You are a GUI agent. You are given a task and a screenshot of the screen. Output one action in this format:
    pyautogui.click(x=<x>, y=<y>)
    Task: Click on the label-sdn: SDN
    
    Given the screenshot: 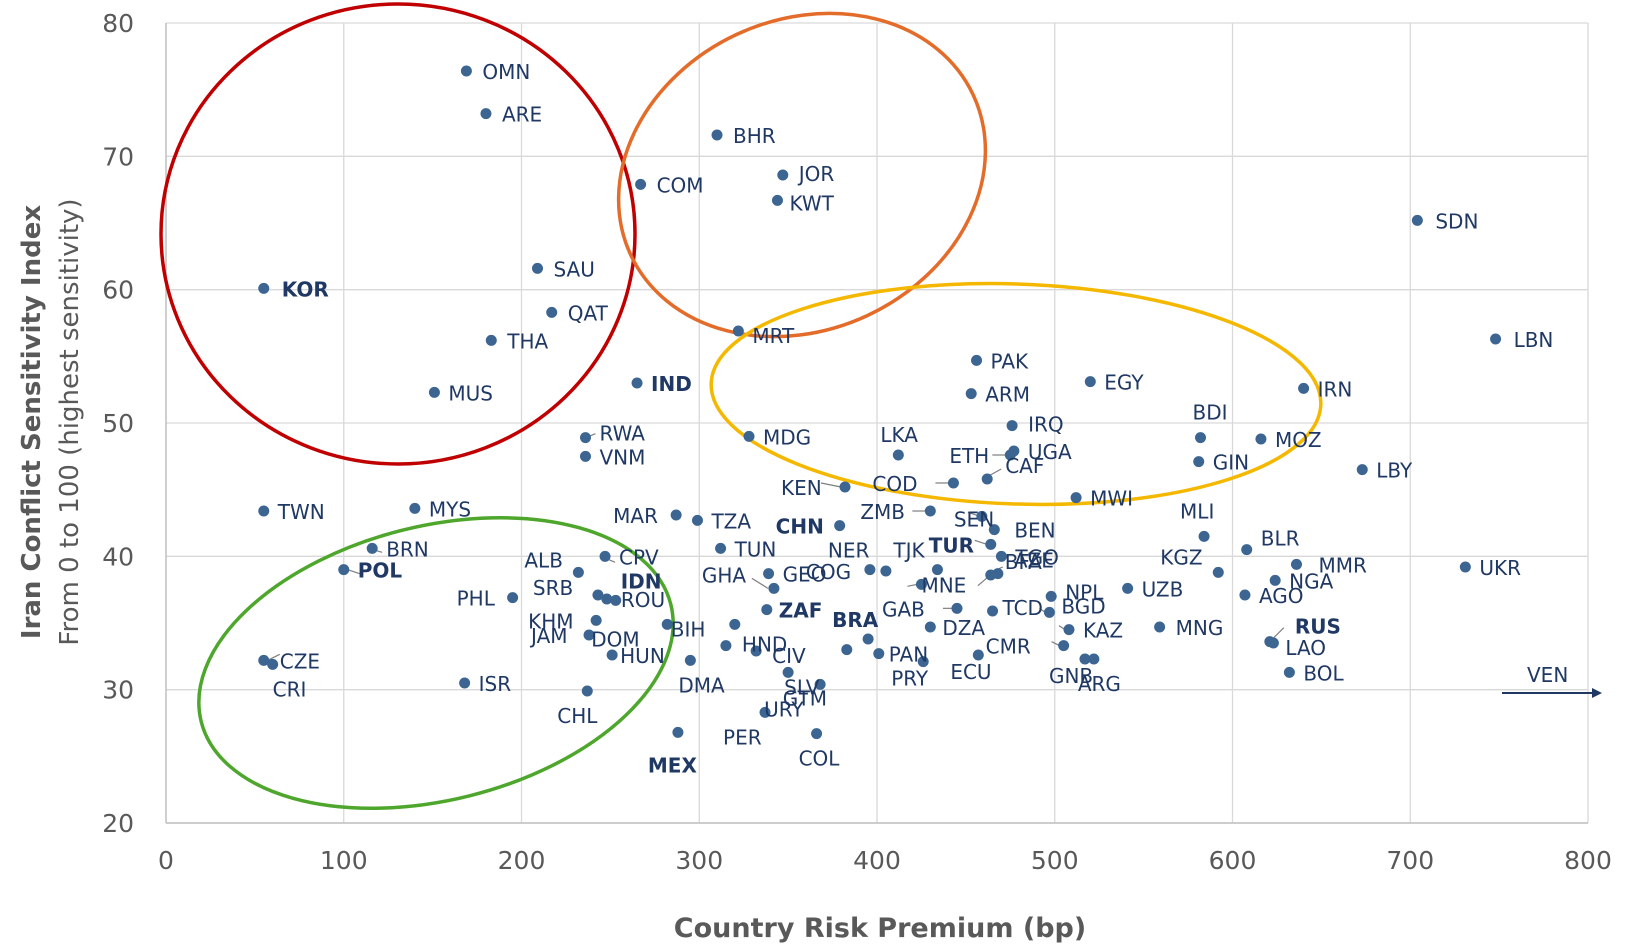 What is the action you would take?
    pyautogui.click(x=1456, y=221)
    